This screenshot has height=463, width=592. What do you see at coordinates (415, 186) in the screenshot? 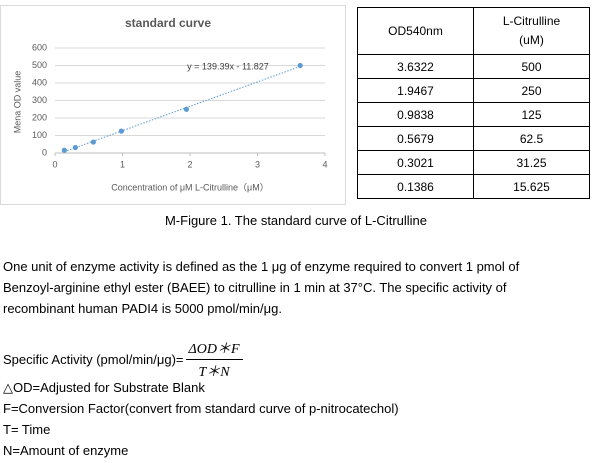
I see `table-cell: 0.1386` at bounding box center [415, 186].